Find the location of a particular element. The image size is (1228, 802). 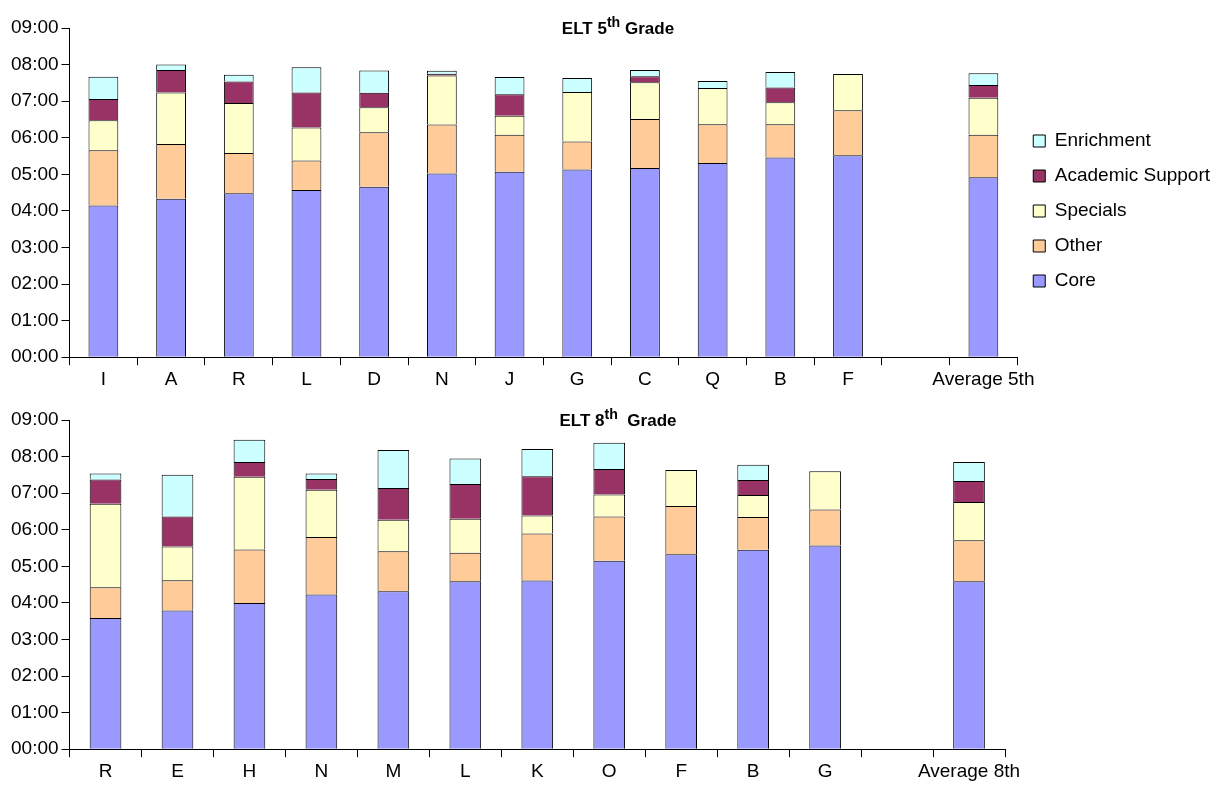

x-tick-label: D is located at coordinates (374, 378).